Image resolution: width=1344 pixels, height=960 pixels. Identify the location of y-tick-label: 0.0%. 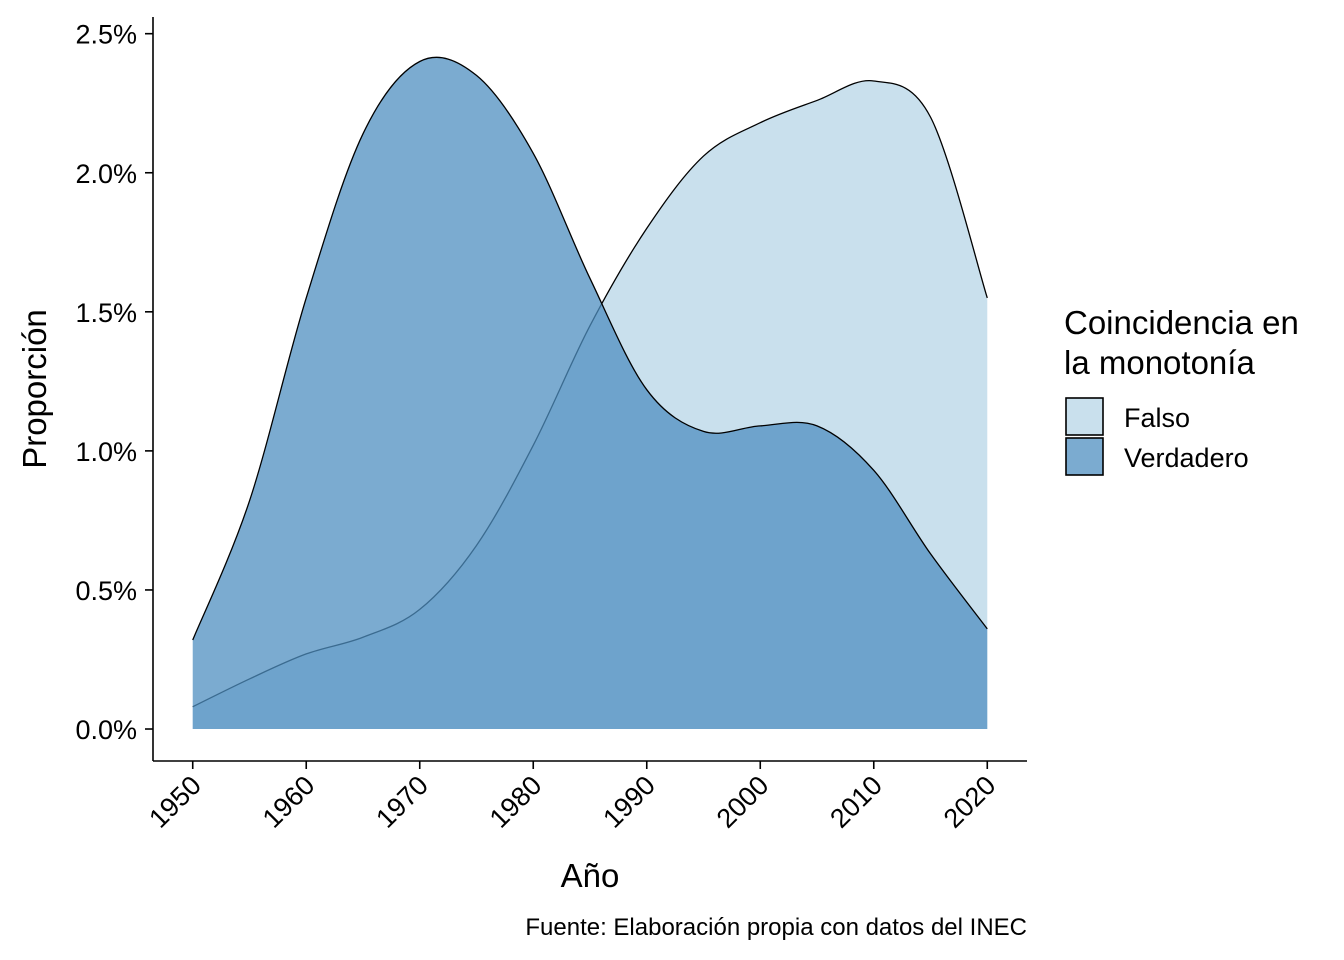
(106, 730).